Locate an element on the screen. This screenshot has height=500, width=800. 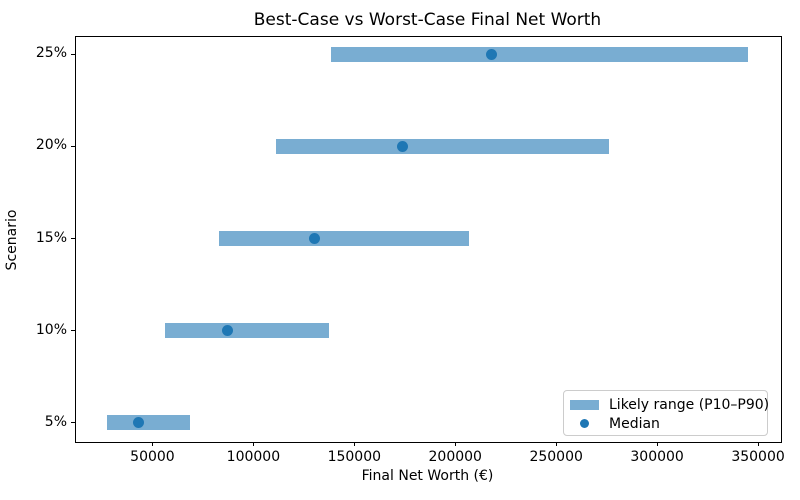
legend-item-median: Median is located at coordinates (668, 423).